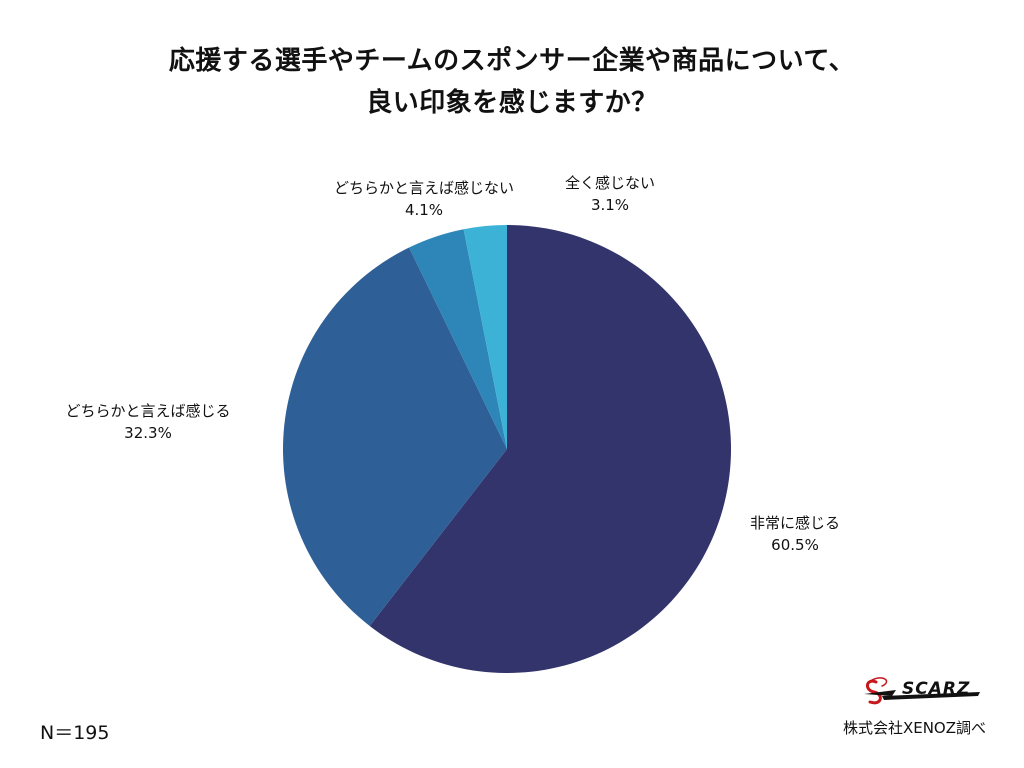 The height and width of the screenshot is (768, 1024). I want to click on slice-label-value: 60.5%, so click(795, 545).